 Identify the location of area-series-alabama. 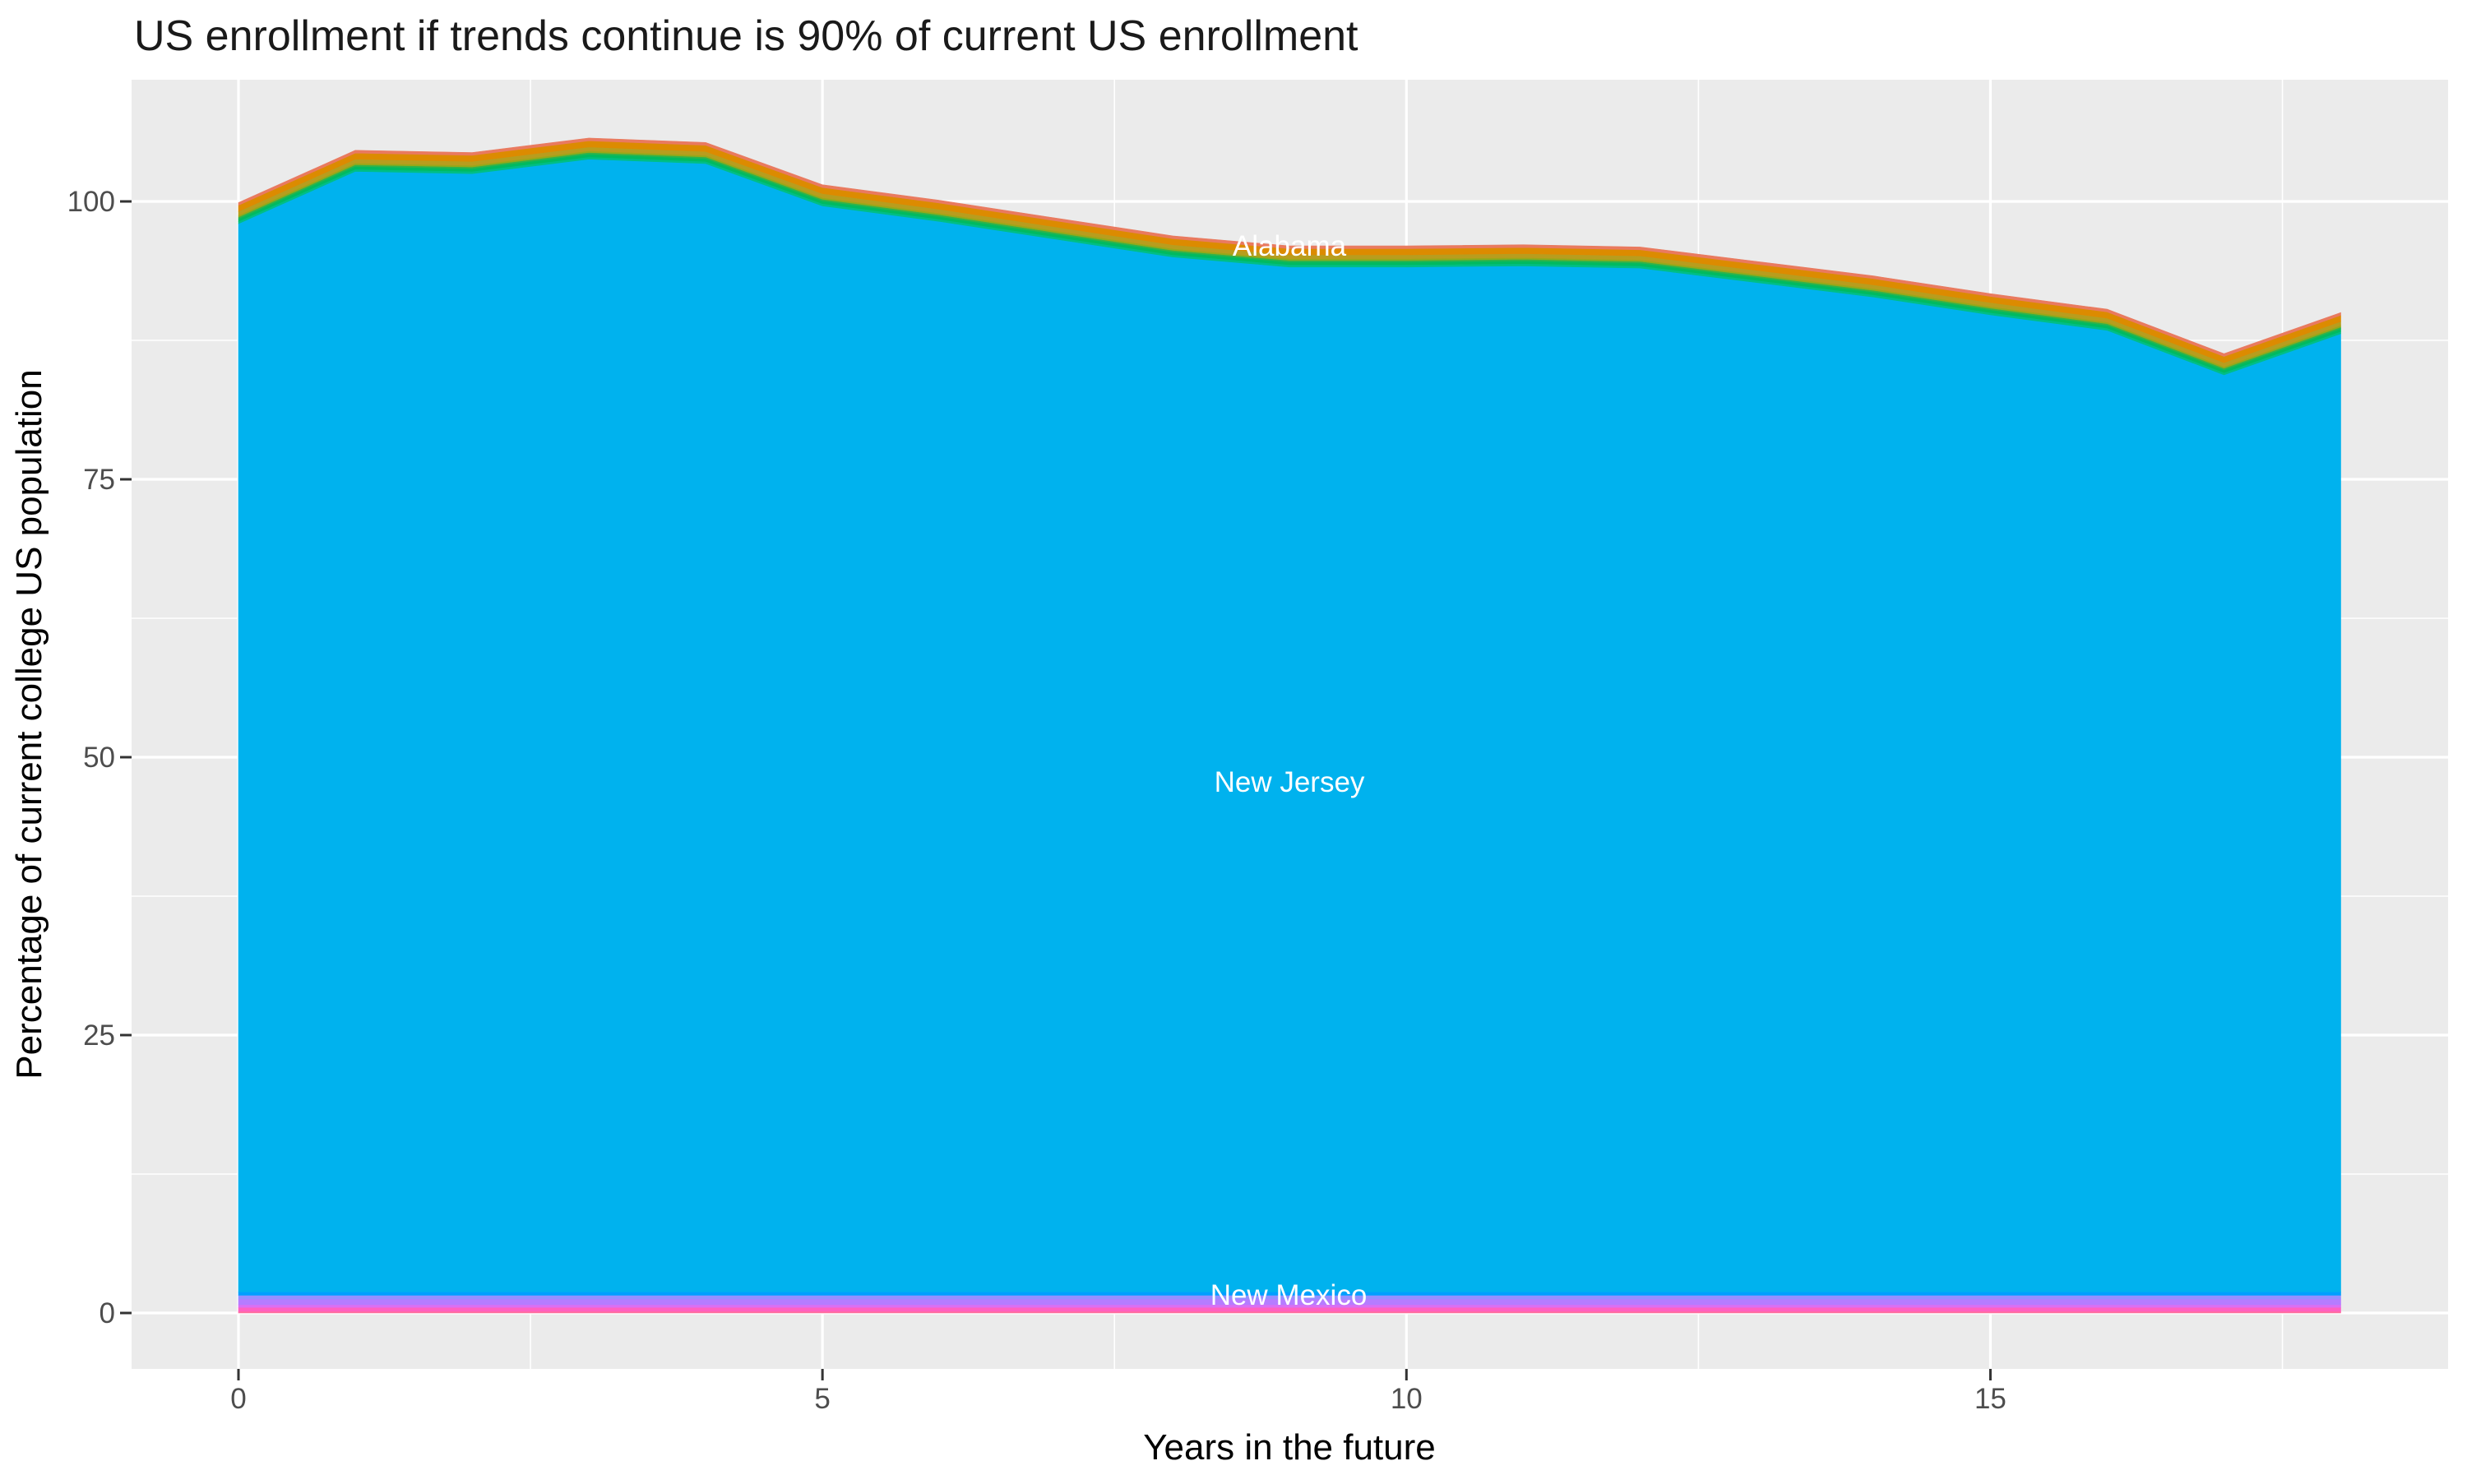
(1289, 247).